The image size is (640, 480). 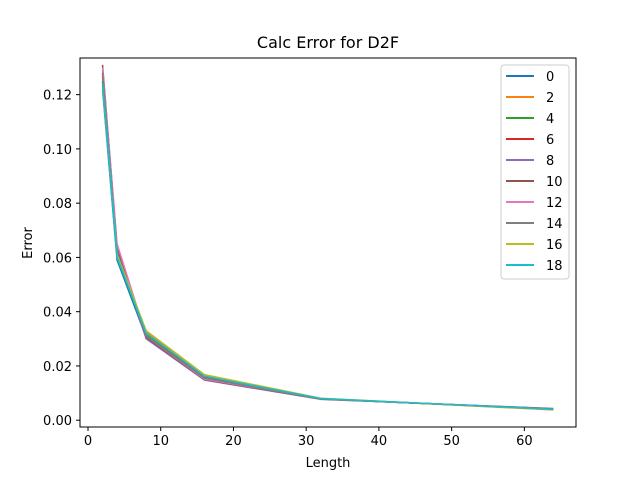 I want to click on legend-label-18: 18, so click(x=554, y=266).